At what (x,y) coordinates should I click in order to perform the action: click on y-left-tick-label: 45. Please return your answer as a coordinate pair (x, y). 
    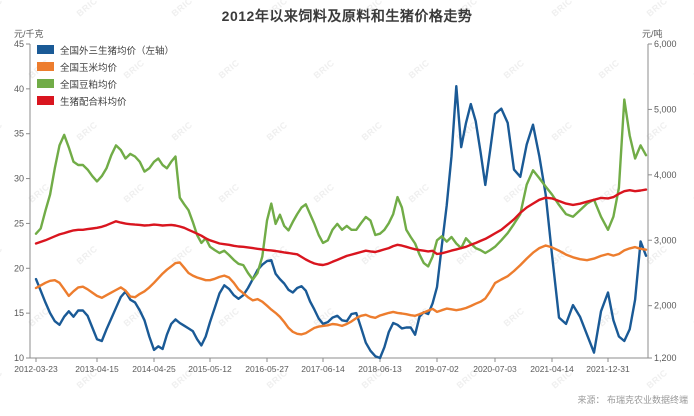
    Looking at the image, I should click on (19, 44).